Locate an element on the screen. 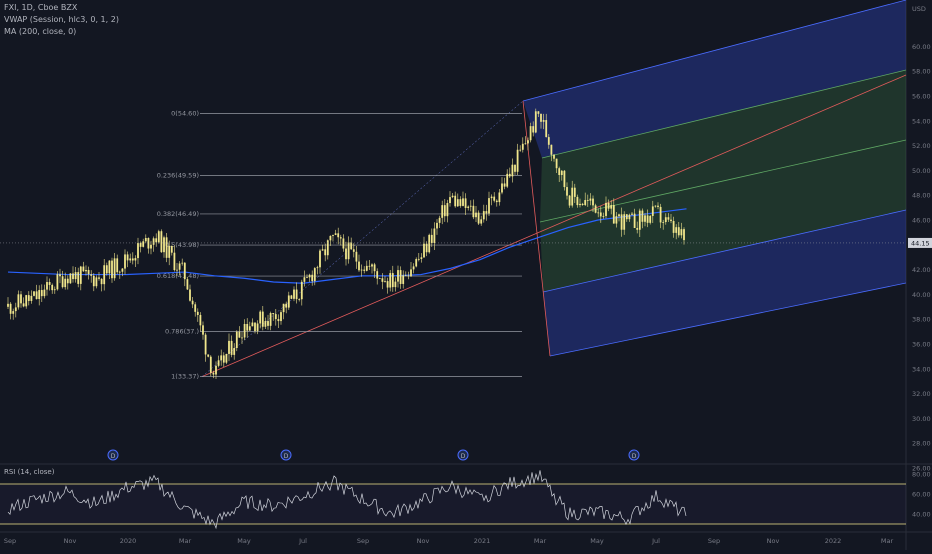 This screenshot has height=554, width=932. price-axis-currency: USD is located at coordinates (919, 9).